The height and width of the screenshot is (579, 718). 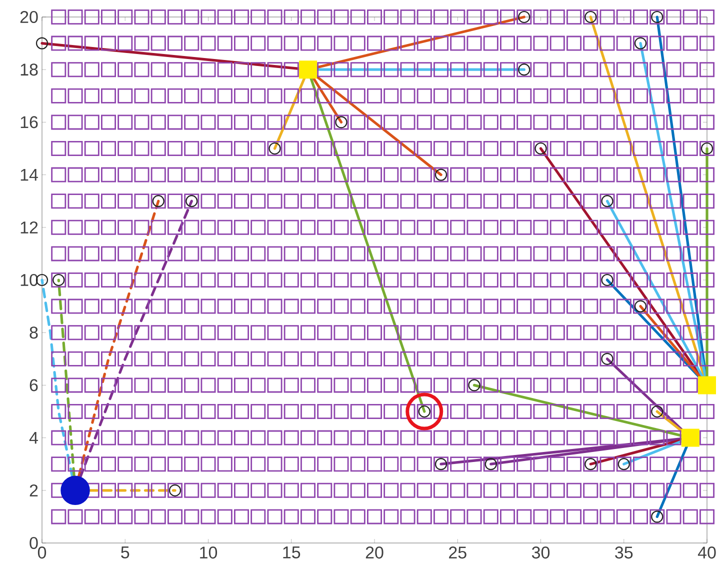 What do you see at coordinates (209, 552) in the screenshot?
I see `x-tick-label: 10` at bounding box center [209, 552].